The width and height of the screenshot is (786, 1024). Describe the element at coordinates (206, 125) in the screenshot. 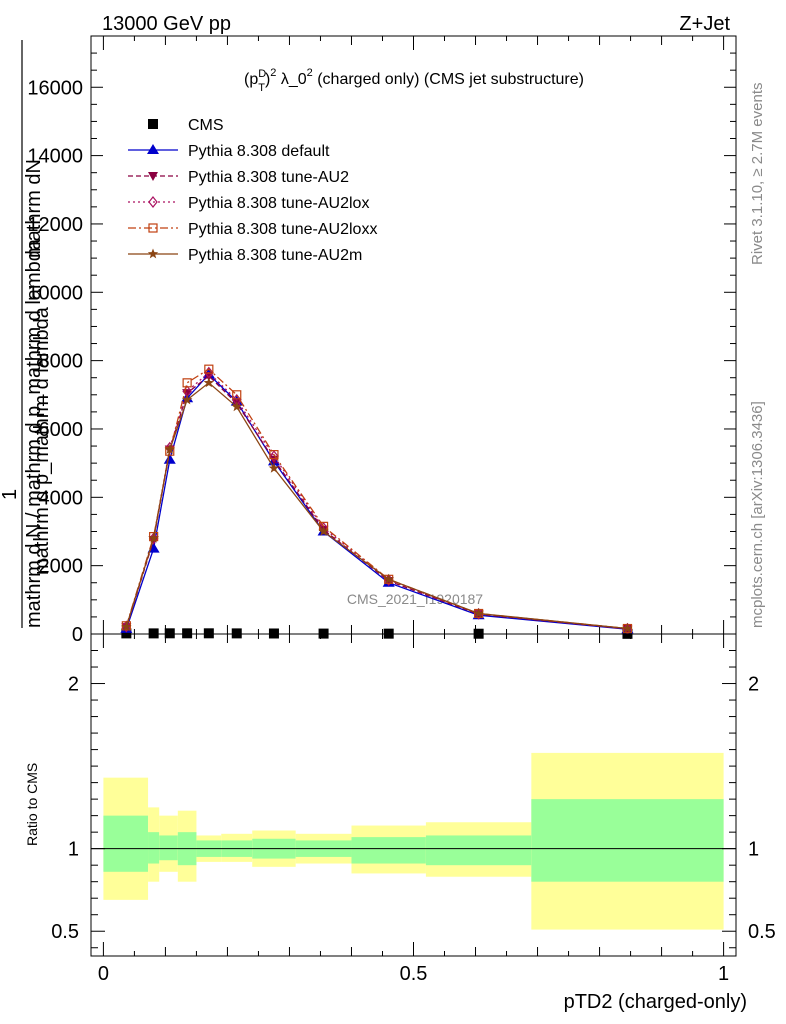

I see `legend-label: CMS` at that location.